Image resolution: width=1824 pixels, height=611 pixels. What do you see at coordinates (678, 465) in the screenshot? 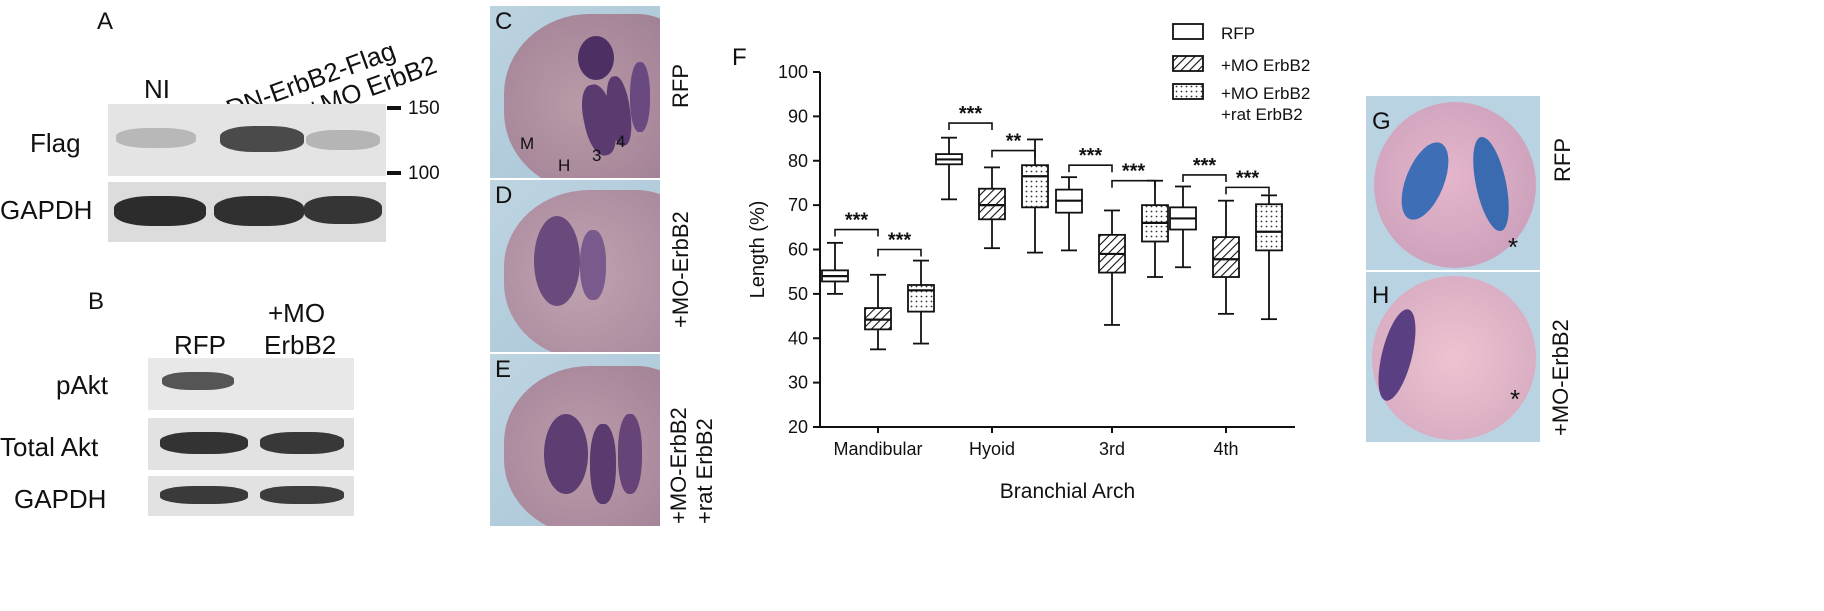
I see `side-label-e-1: +MO-ErbB2` at bounding box center [678, 465].